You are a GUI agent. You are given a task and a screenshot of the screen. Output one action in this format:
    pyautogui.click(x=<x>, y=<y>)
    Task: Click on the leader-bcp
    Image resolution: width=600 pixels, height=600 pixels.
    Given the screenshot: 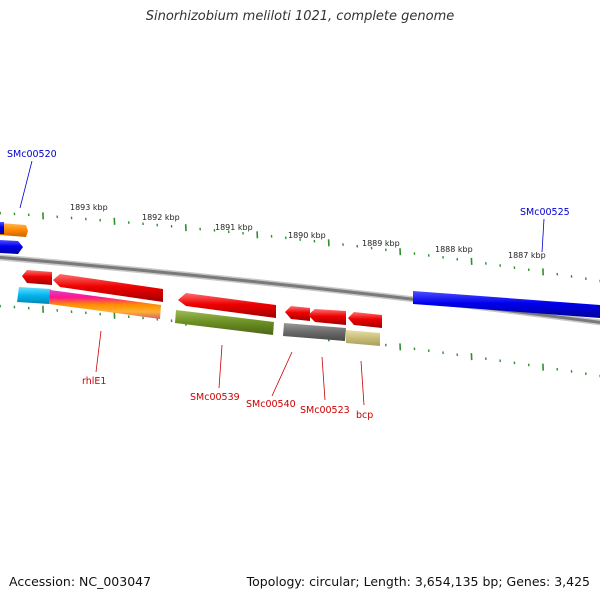 What is the action you would take?
    pyautogui.click(x=362, y=383)
    